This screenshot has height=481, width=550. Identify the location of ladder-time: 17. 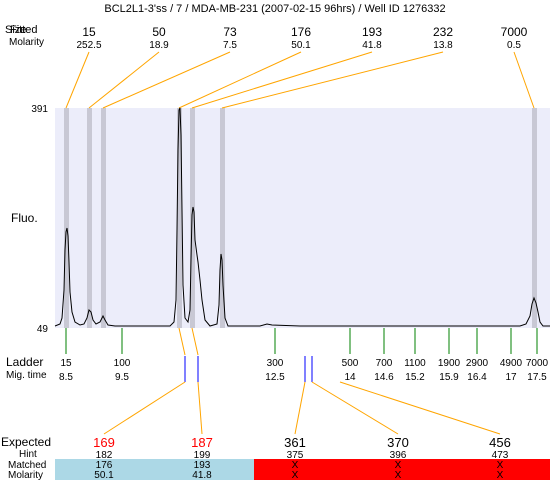
(511, 377).